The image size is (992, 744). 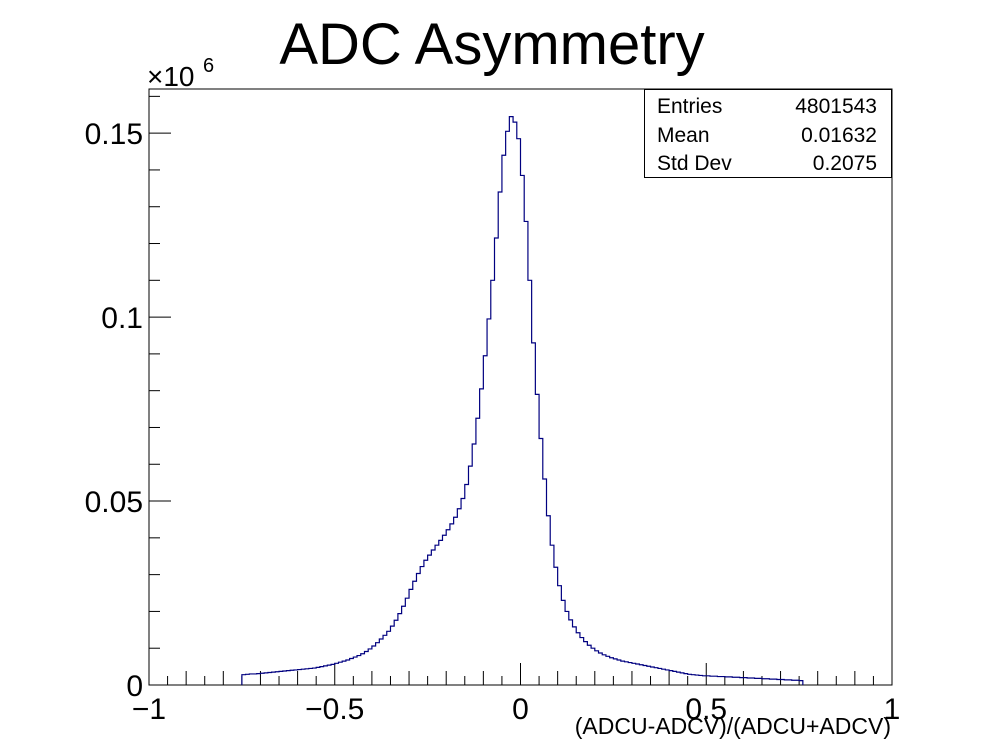 What do you see at coordinates (733, 726) in the screenshot?
I see `x-axis-label: (ADCU-ADCV)/(ADCU+ADCV)` at bounding box center [733, 726].